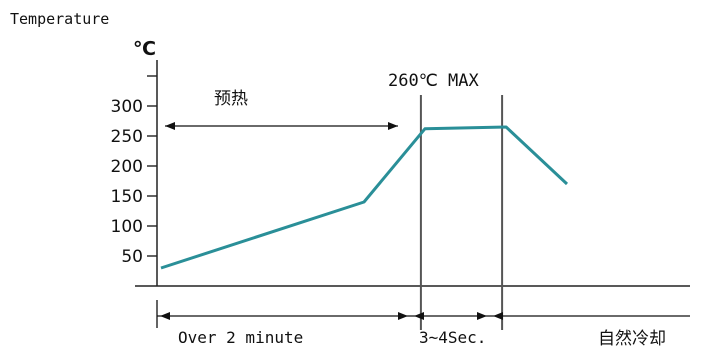 This screenshot has width=706, height=348. What do you see at coordinates (281, 126) in the screenshot?
I see `preheat-span-arrow` at bounding box center [281, 126].